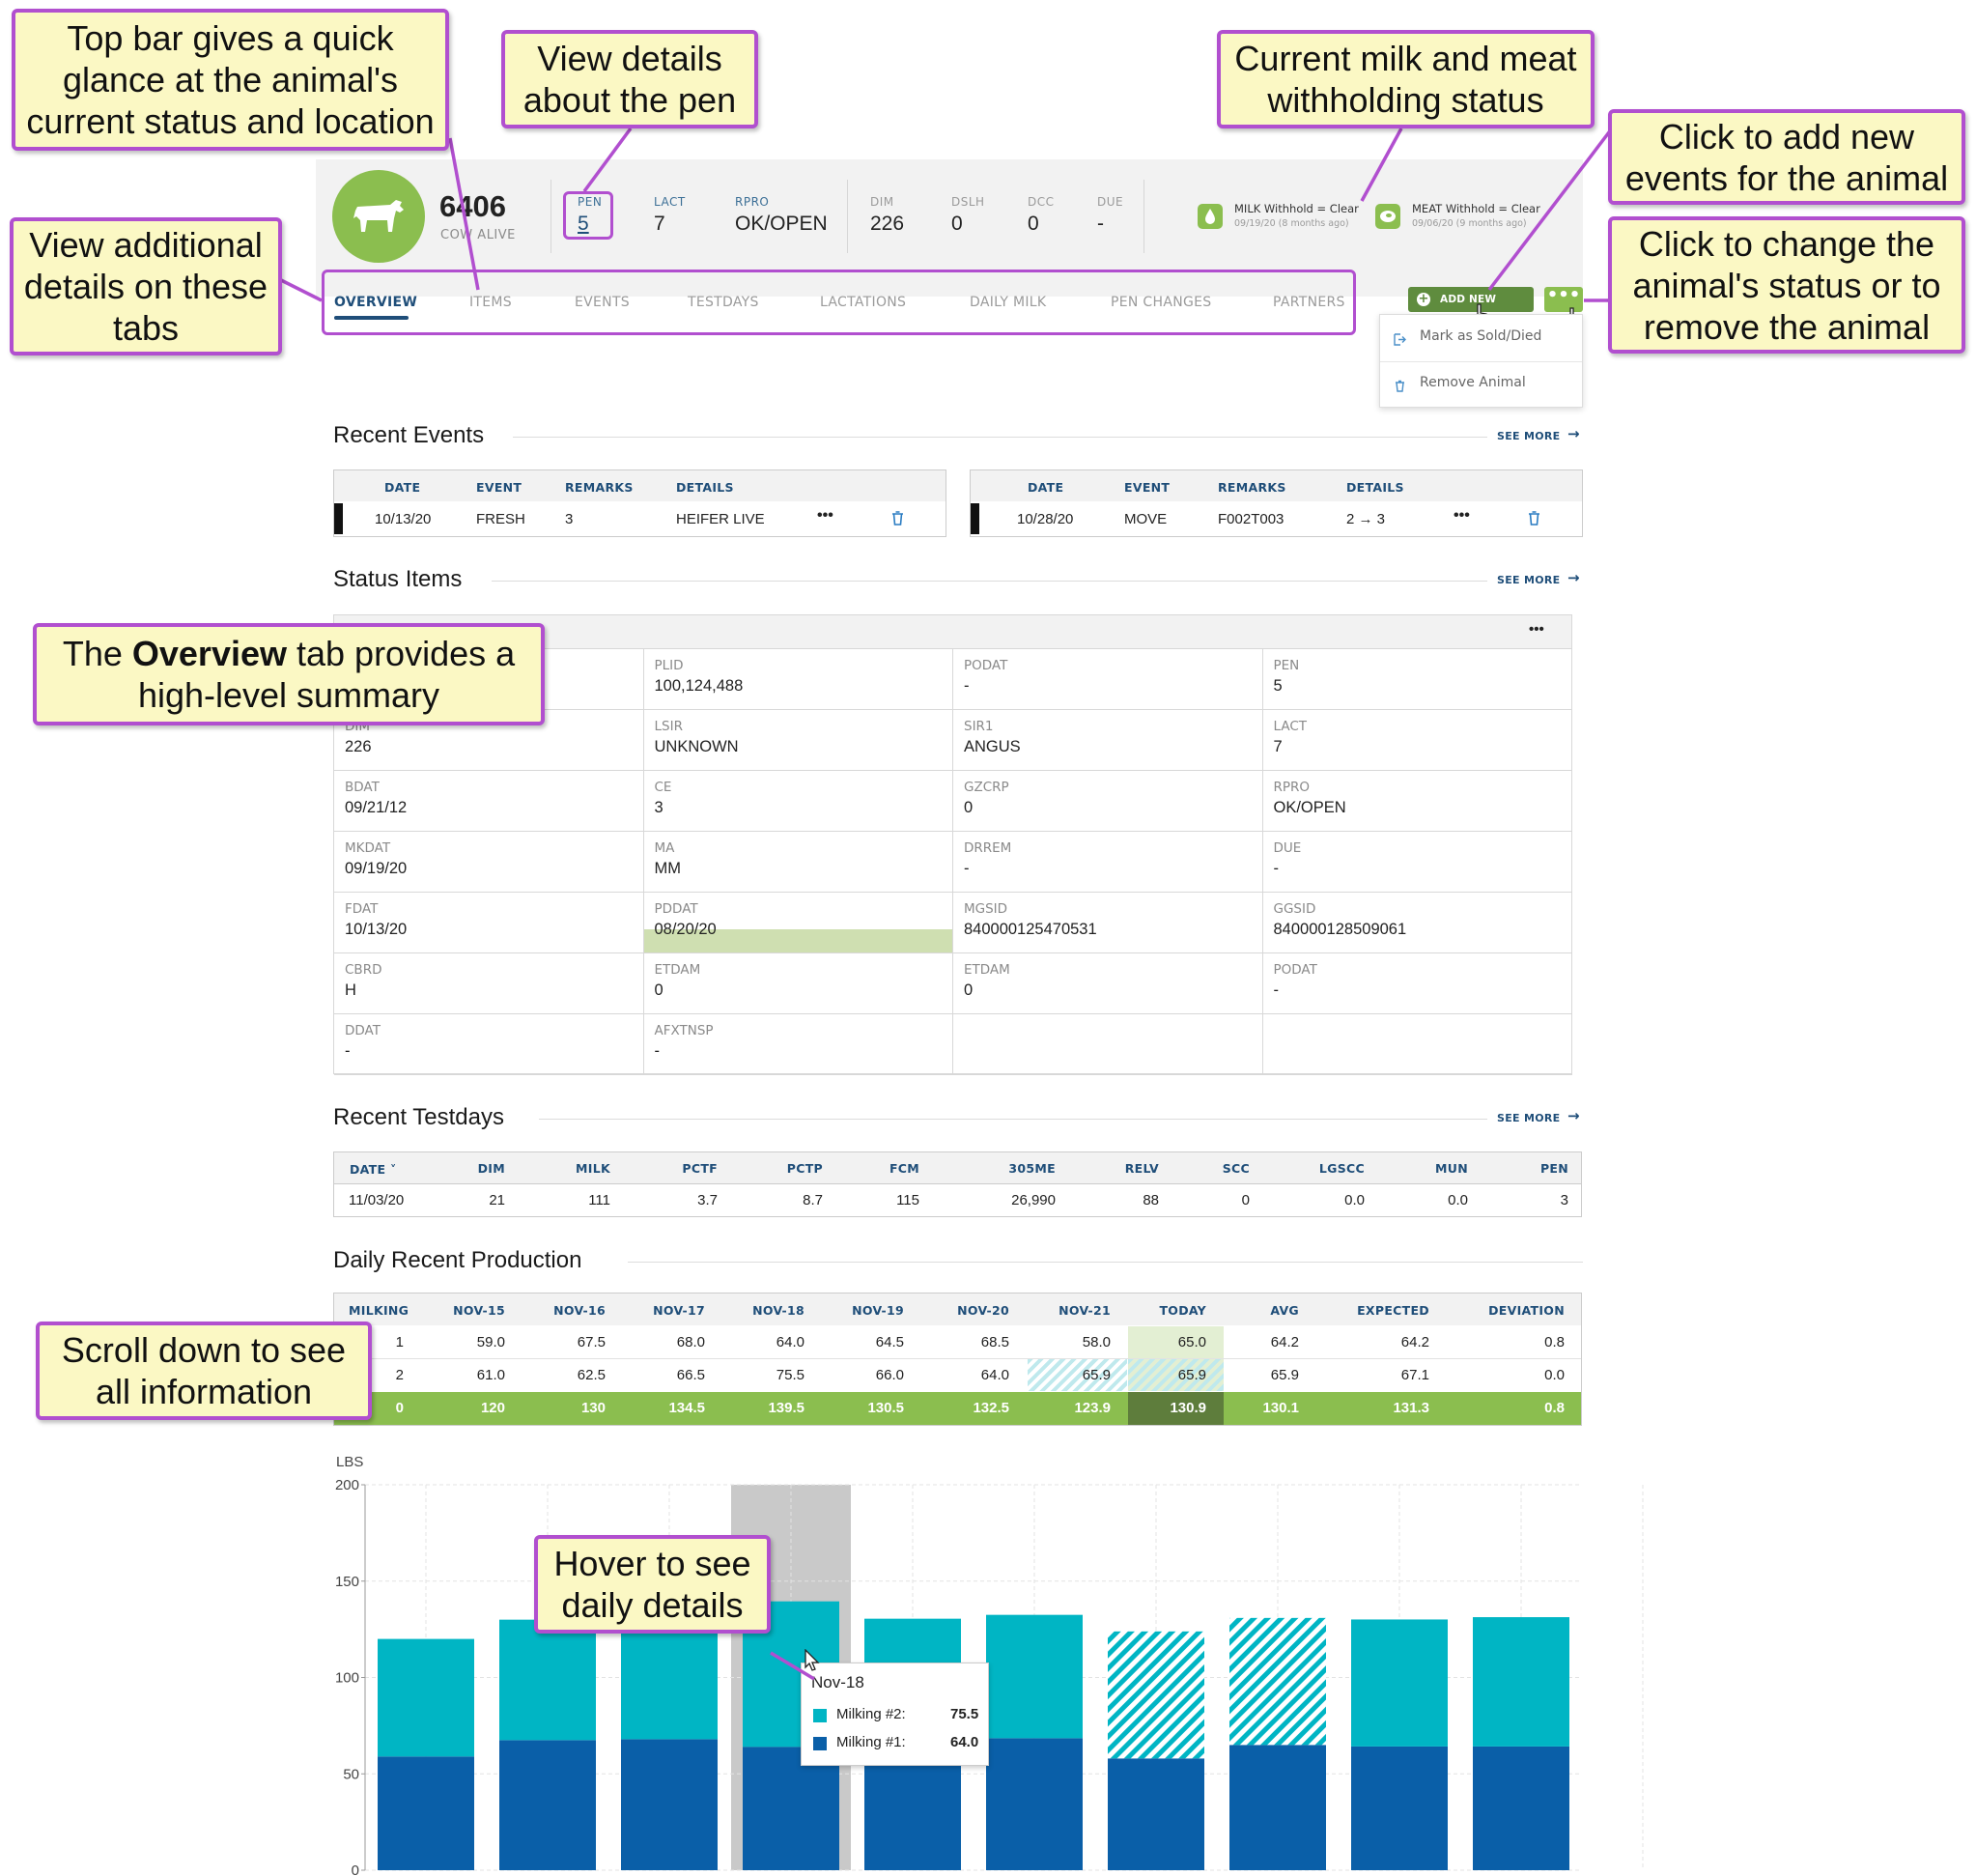 The width and height of the screenshot is (1976, 1876). What do you see at coordinates (1278, 686) in the screenshot?
I see `status-value: 5` at bounding box center [1278, 686].